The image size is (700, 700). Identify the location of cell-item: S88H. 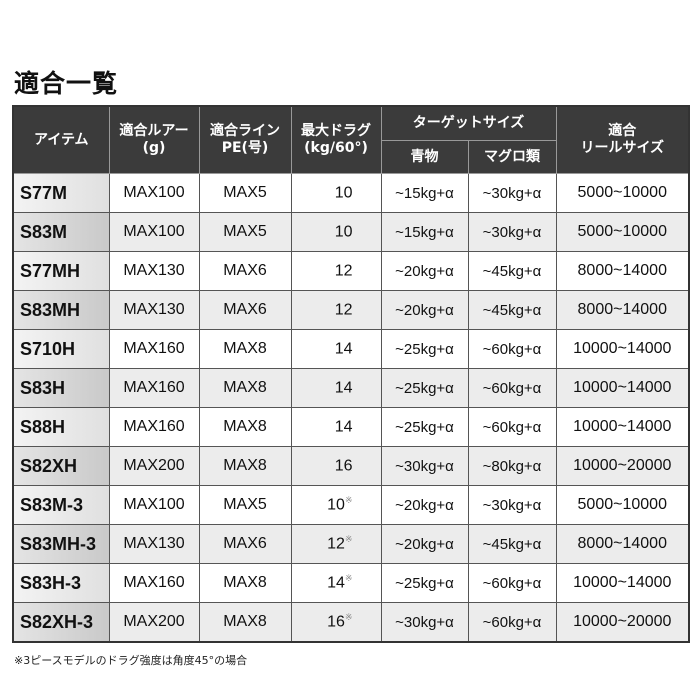
(61, 427).